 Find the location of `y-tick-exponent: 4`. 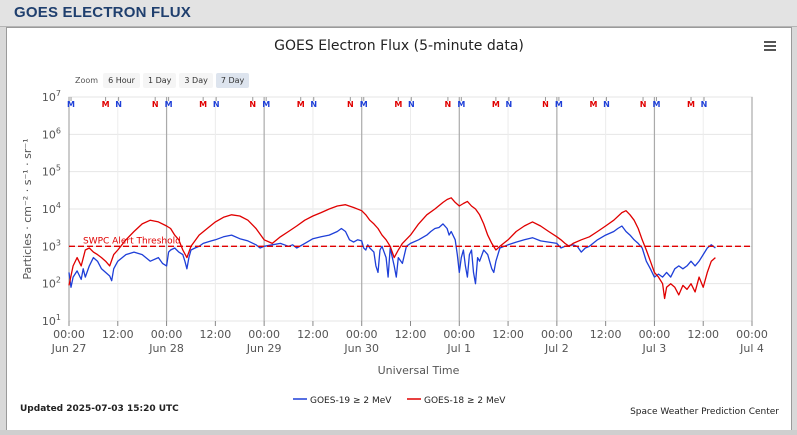

y-tick-exponent: 4 is located at coordinates (58, 205).